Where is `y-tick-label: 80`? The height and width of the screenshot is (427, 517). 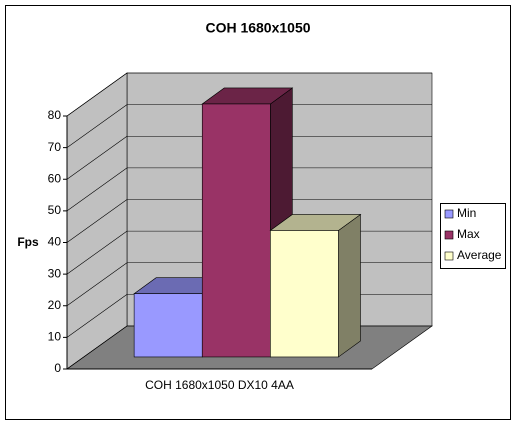
y-tick-label: 80 is located at coordinates (55, 115).